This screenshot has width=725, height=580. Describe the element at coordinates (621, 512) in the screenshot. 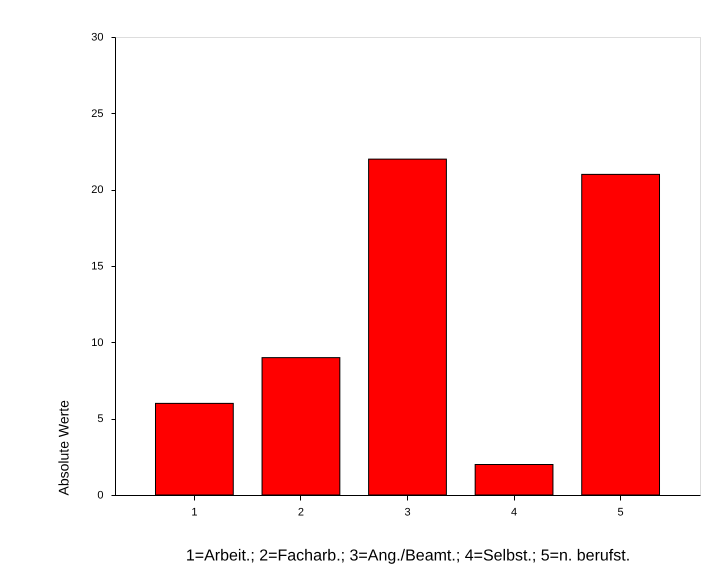

I see `x-tick-label: 5` at that location.